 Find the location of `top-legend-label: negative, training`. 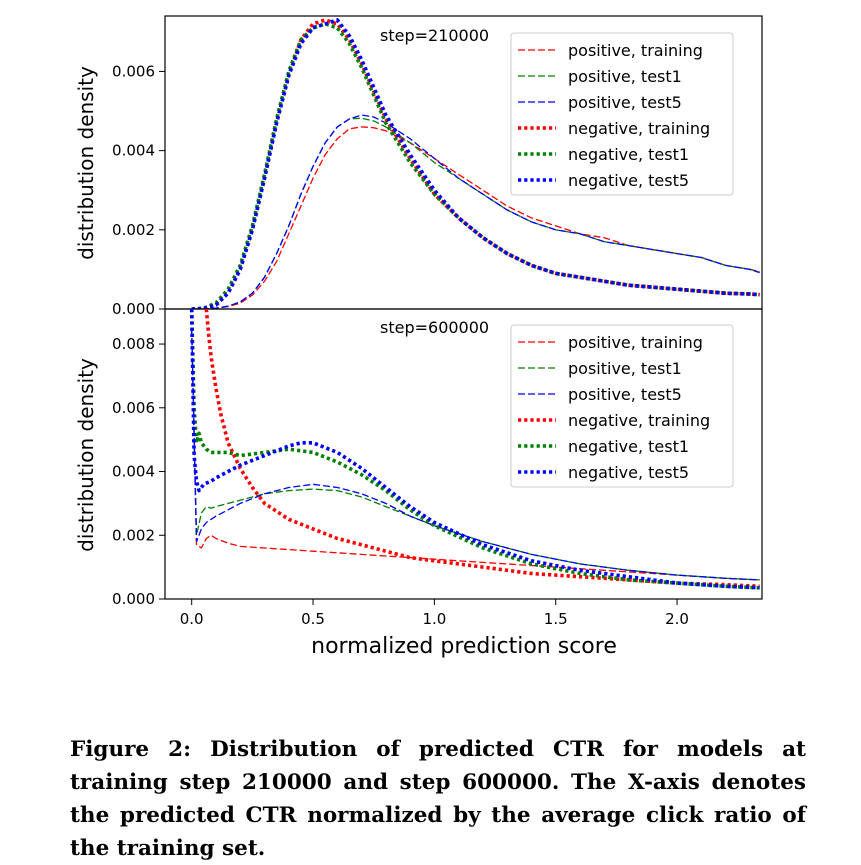

top-legend-label: negative, training is located at coordinates (639, 128).